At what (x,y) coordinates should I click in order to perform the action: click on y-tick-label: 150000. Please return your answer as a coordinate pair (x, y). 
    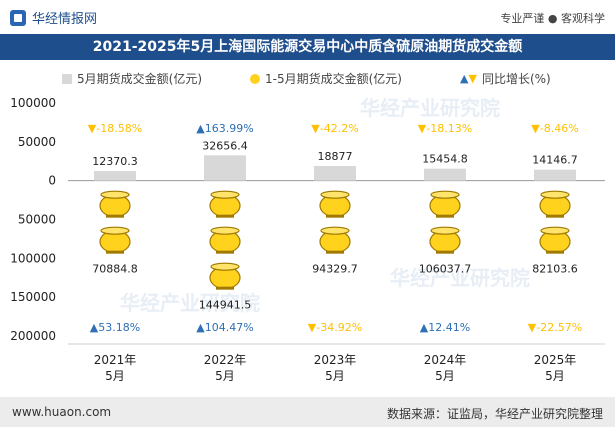
    Looking at the image, I should click on (33, 297).